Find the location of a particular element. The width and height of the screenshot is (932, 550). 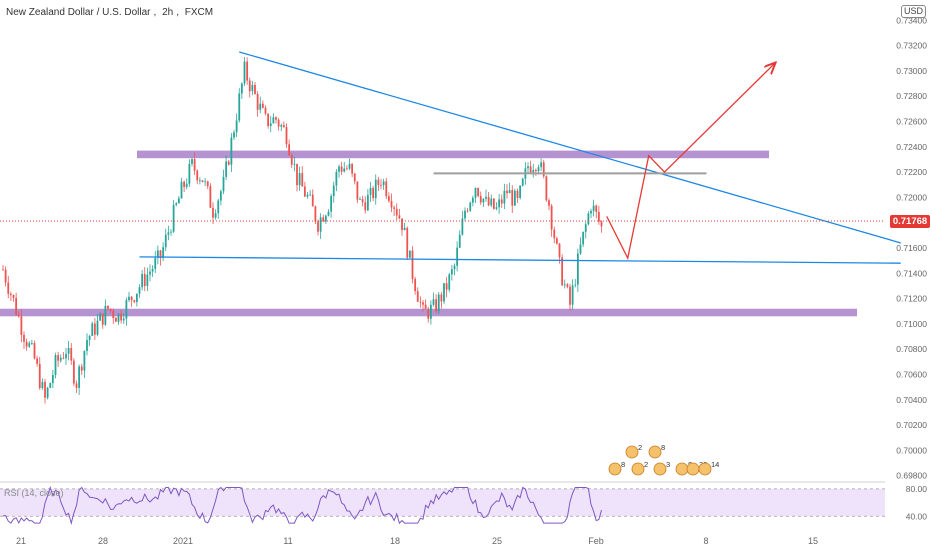

resistance-zone is located at coordinates (453, 154).